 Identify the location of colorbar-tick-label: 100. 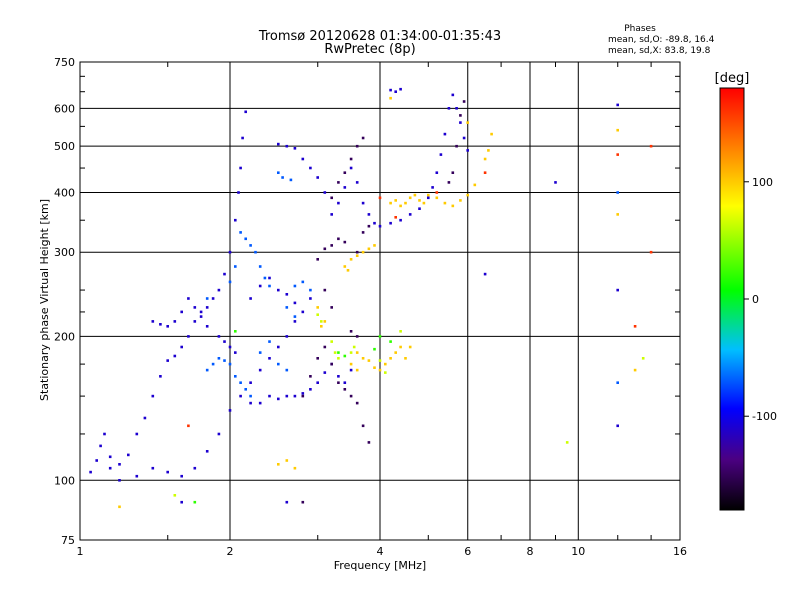
(762, 182).